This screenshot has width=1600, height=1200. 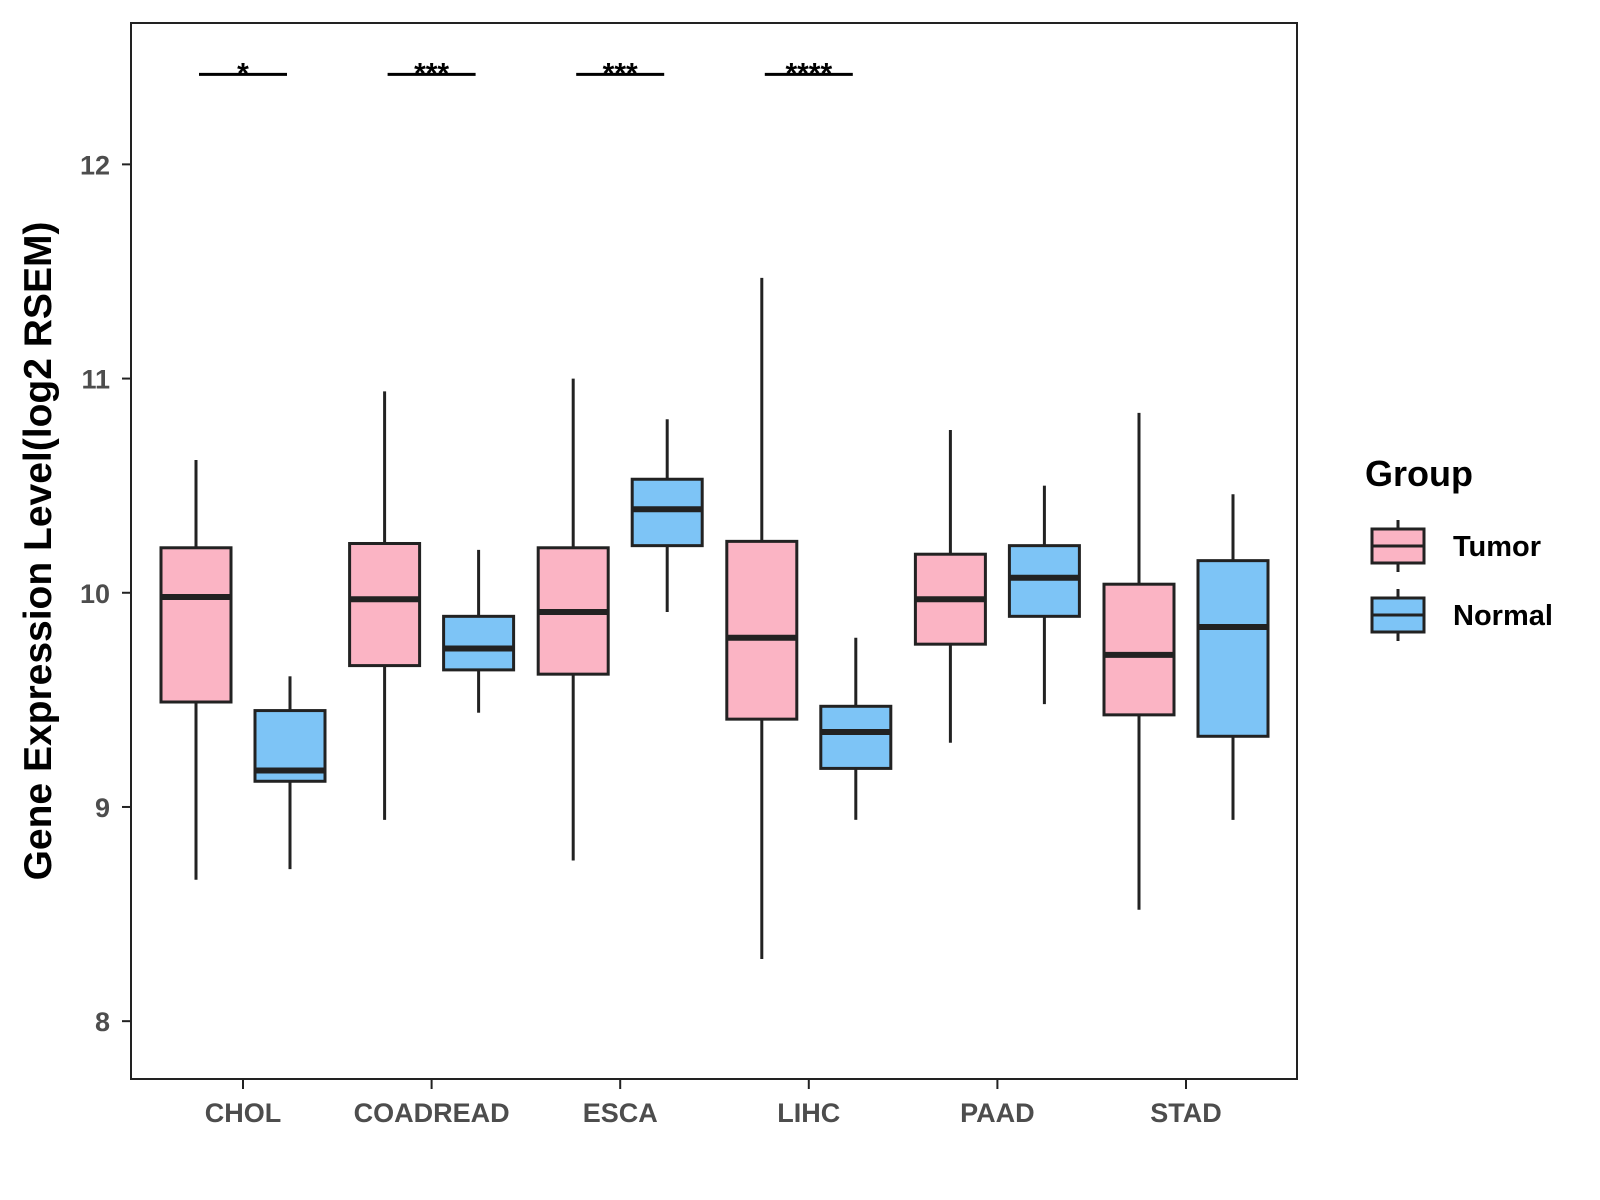 I want to click on box-normal-stad, so click(x=1233, y=657).